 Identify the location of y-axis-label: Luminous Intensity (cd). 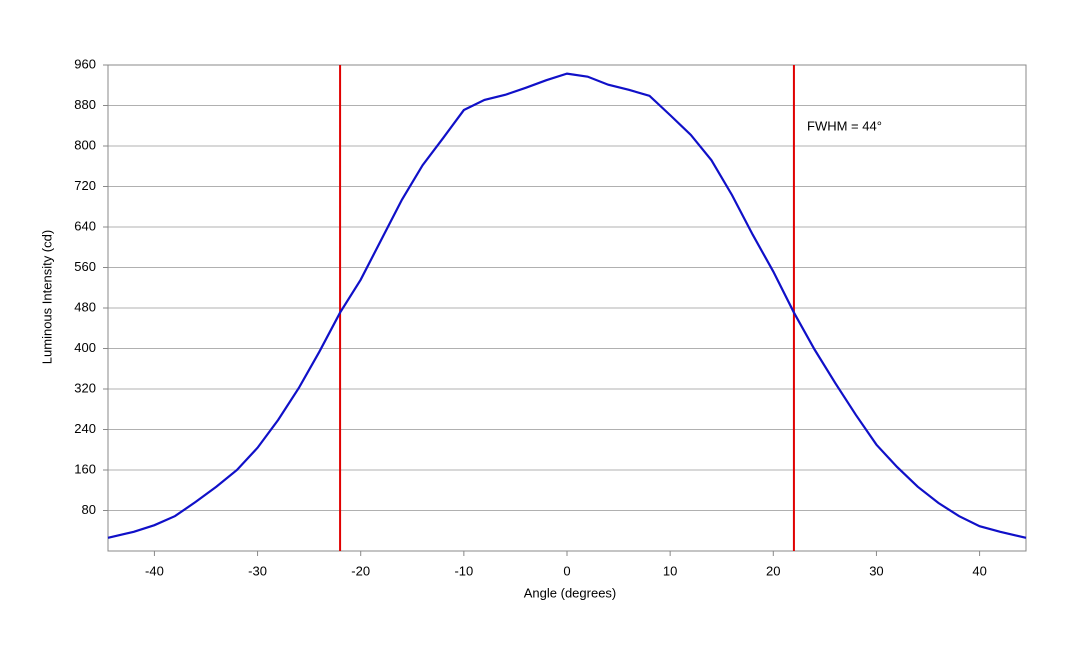
(46, 297).